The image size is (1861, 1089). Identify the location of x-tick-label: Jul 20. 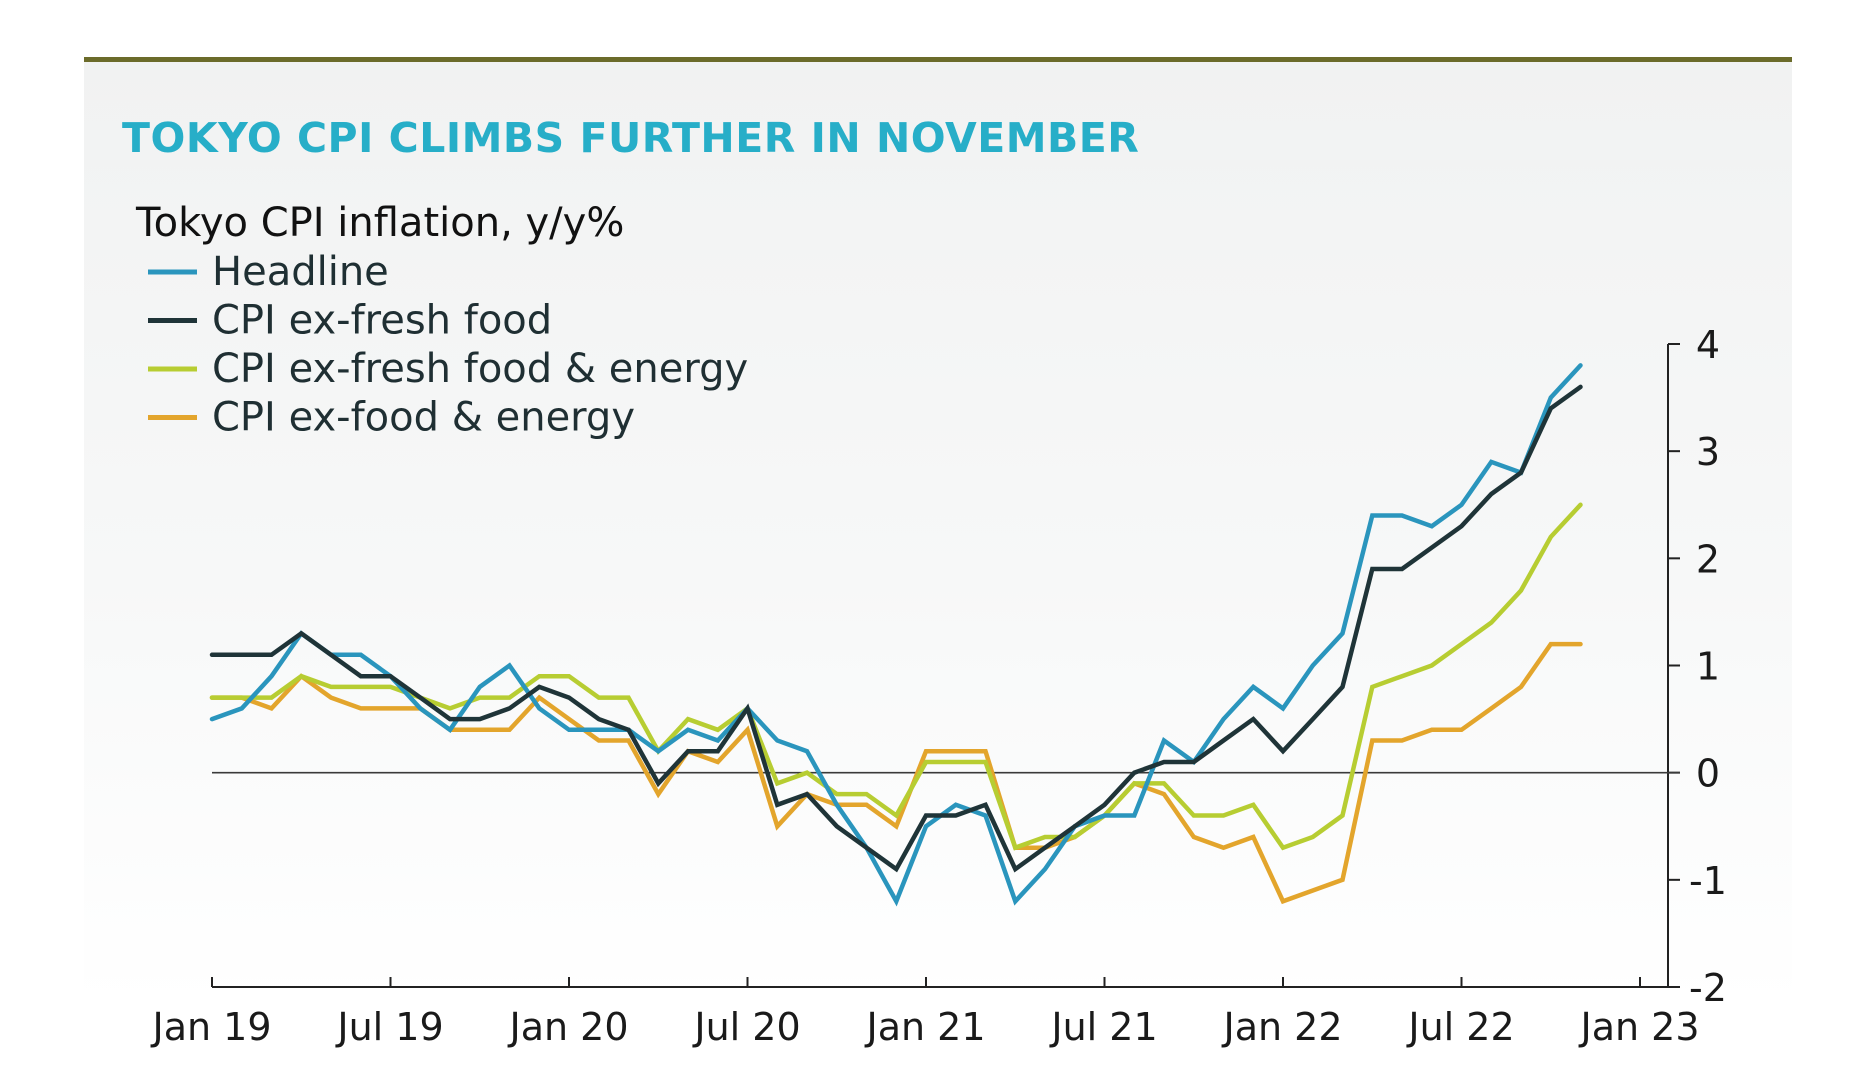
(746, 1027).